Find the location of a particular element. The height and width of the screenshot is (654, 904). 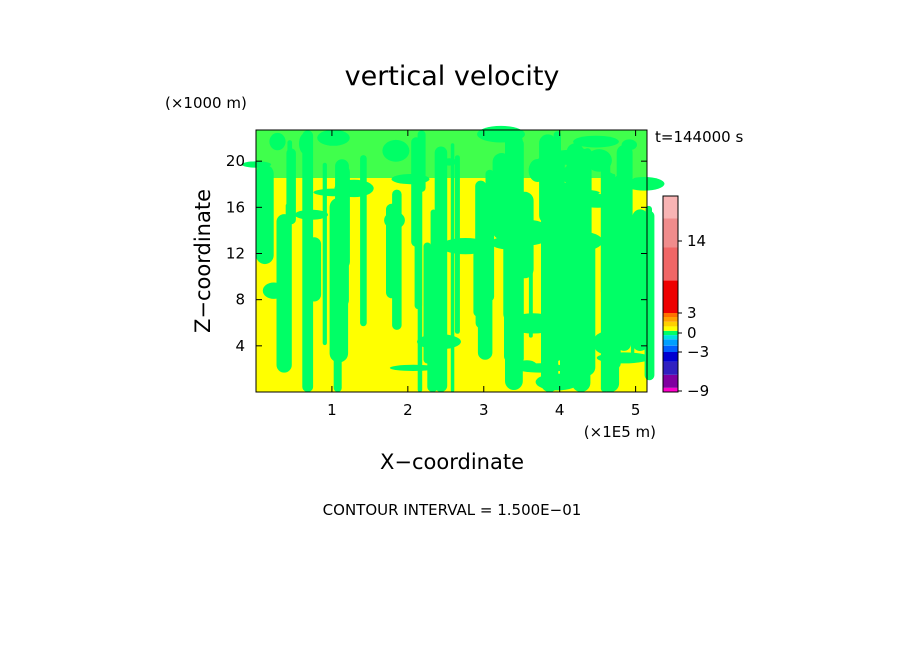

colorbar-frame is located at coordinates (670, 294).